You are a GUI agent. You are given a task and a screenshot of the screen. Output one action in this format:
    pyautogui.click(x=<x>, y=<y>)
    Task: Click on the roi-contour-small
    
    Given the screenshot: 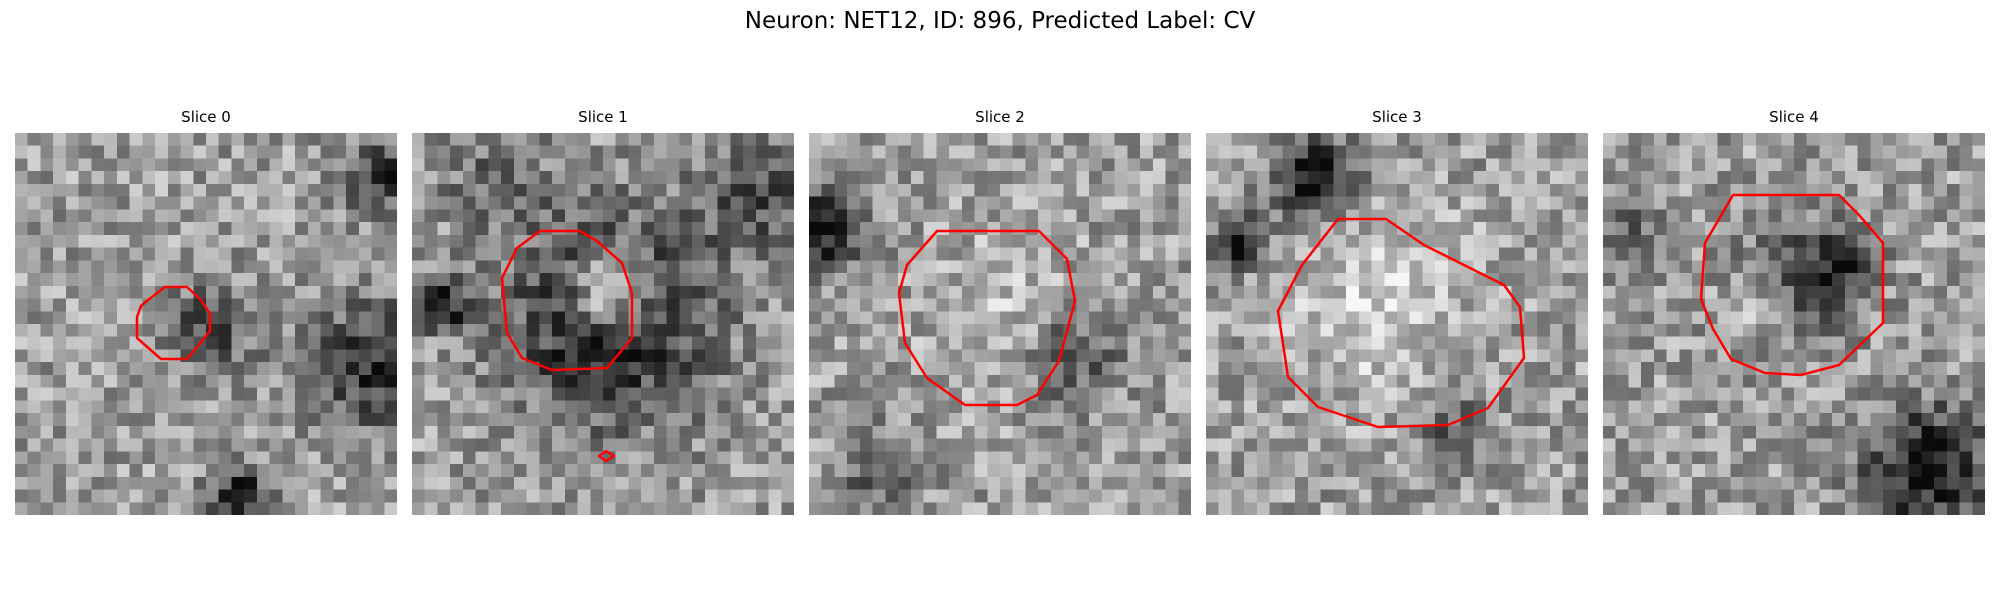 What is the action you would take?
    pyautogui.click(x=606, y=456)
    